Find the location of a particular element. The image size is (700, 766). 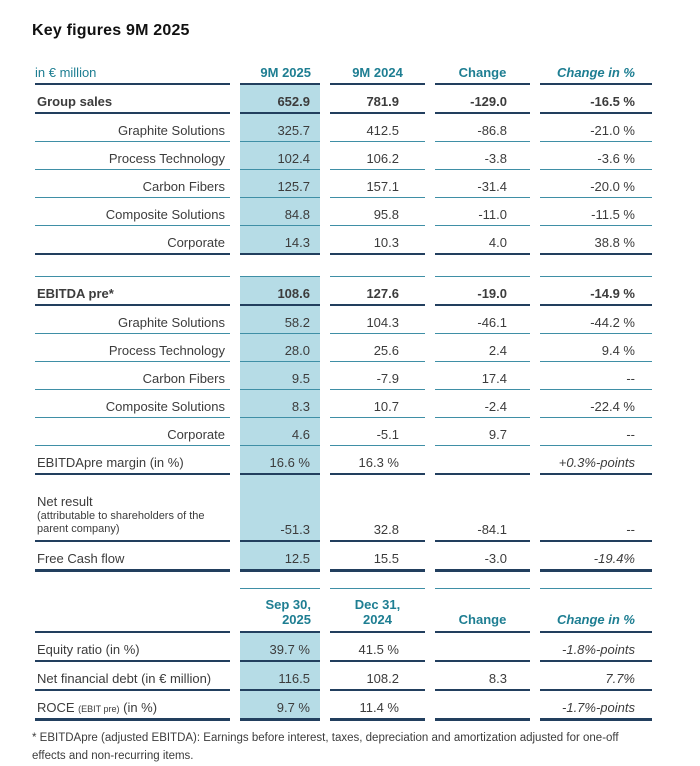

table-row: Composite Solutions 8.3 10.7 -2.4 -22.4 % is located at coordinates (343, 404).